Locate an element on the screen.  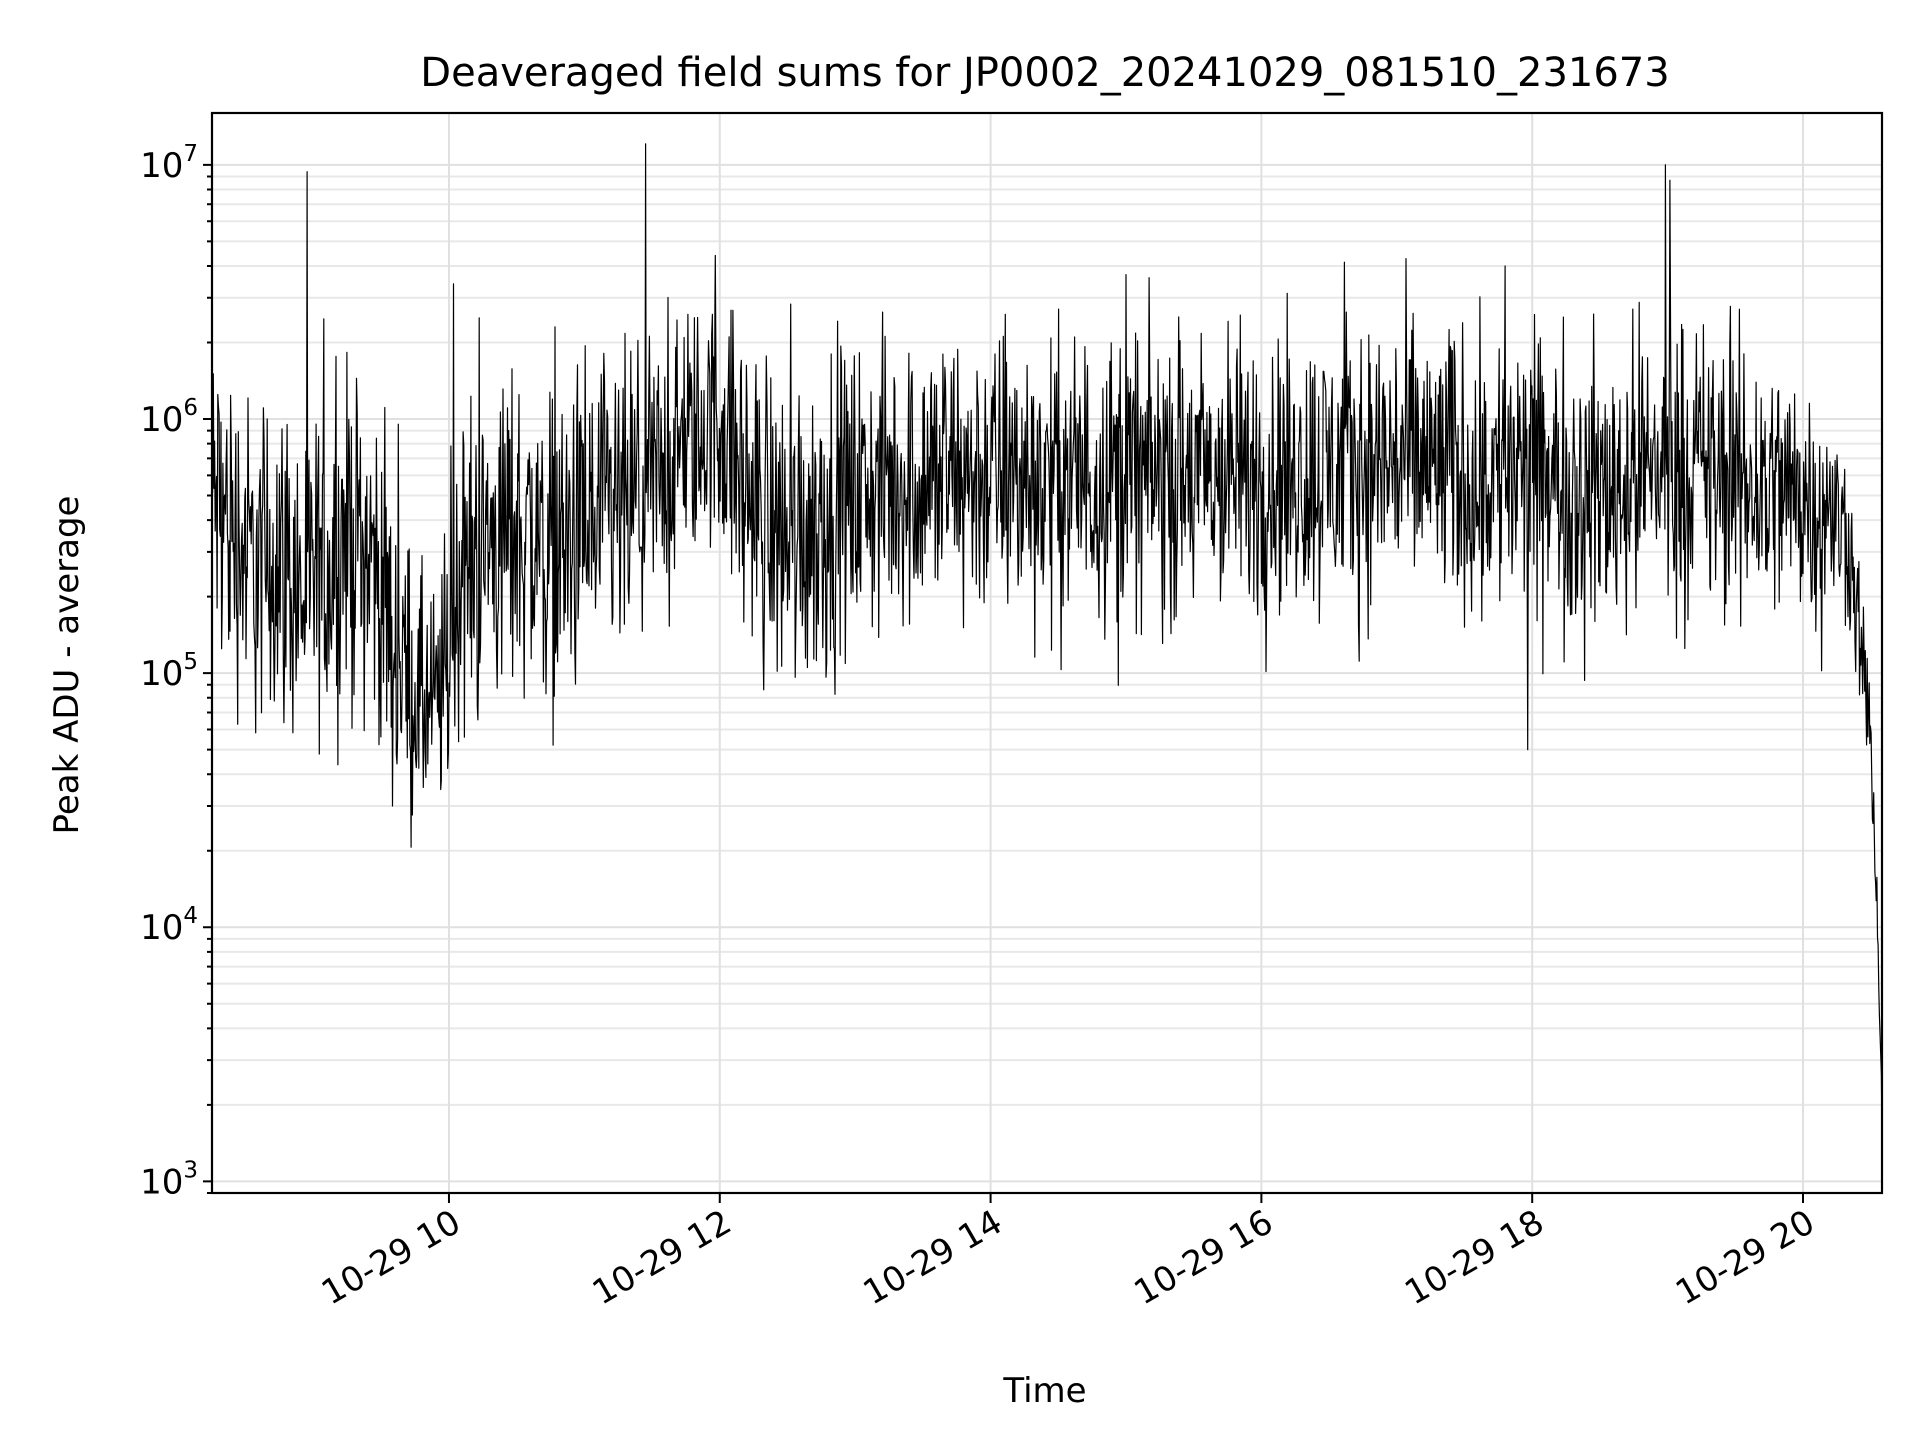
y-tick-label: 10³ is located at coordinates (169, 1179).